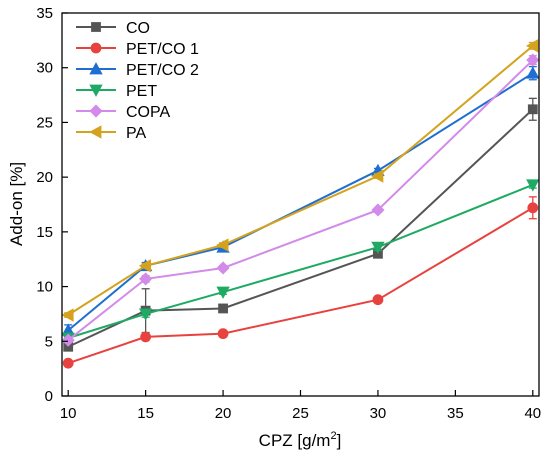 The width and height of the screenshot is (550, 471). I want to click on x-tick-label: 10, so click(68, 413).